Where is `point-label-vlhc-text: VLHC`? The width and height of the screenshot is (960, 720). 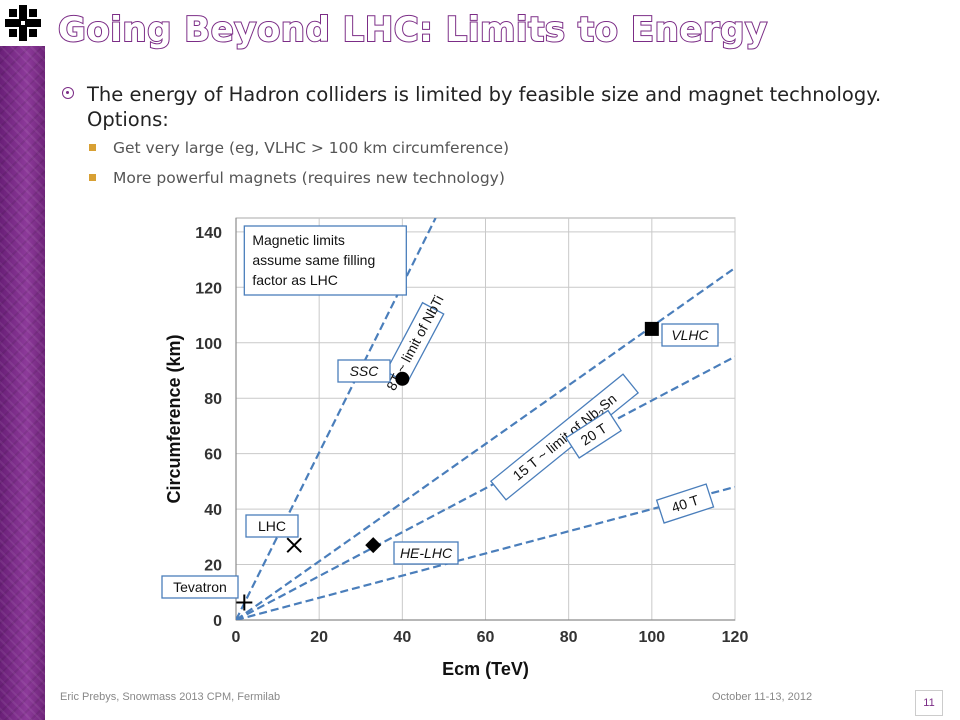 point-label-vlhc-text: VLHC is located at coordinates (690, 335).